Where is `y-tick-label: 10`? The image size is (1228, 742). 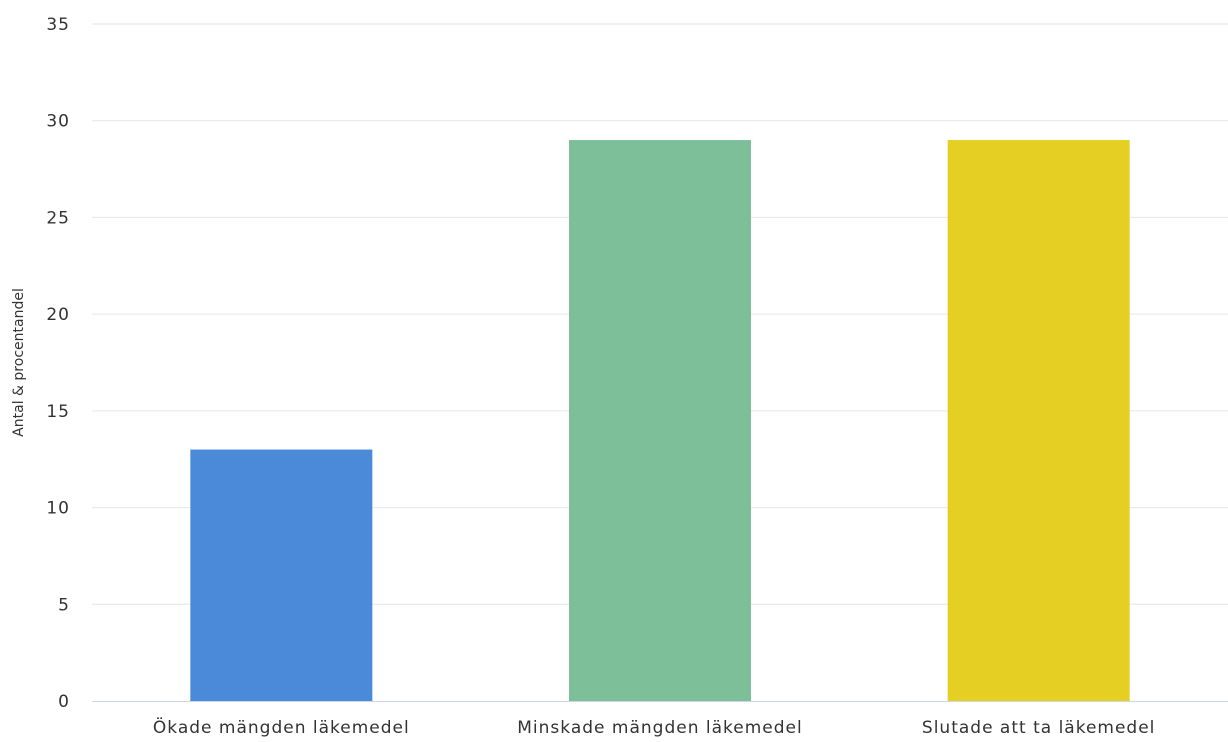
y-tick-label: 10 is located at coordinates (58, 509).